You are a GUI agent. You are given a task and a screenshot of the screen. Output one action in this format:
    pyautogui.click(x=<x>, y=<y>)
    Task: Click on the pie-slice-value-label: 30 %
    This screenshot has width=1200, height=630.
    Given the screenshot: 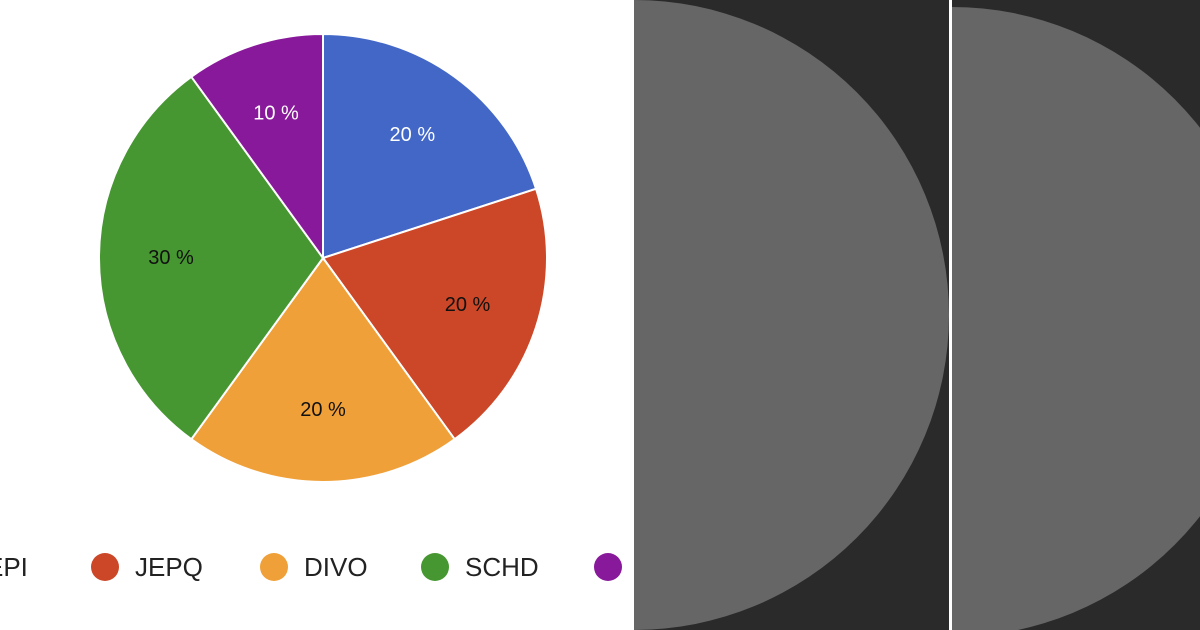 What is the action you would take?
    pyautogui.click(x=171, y=258)
    